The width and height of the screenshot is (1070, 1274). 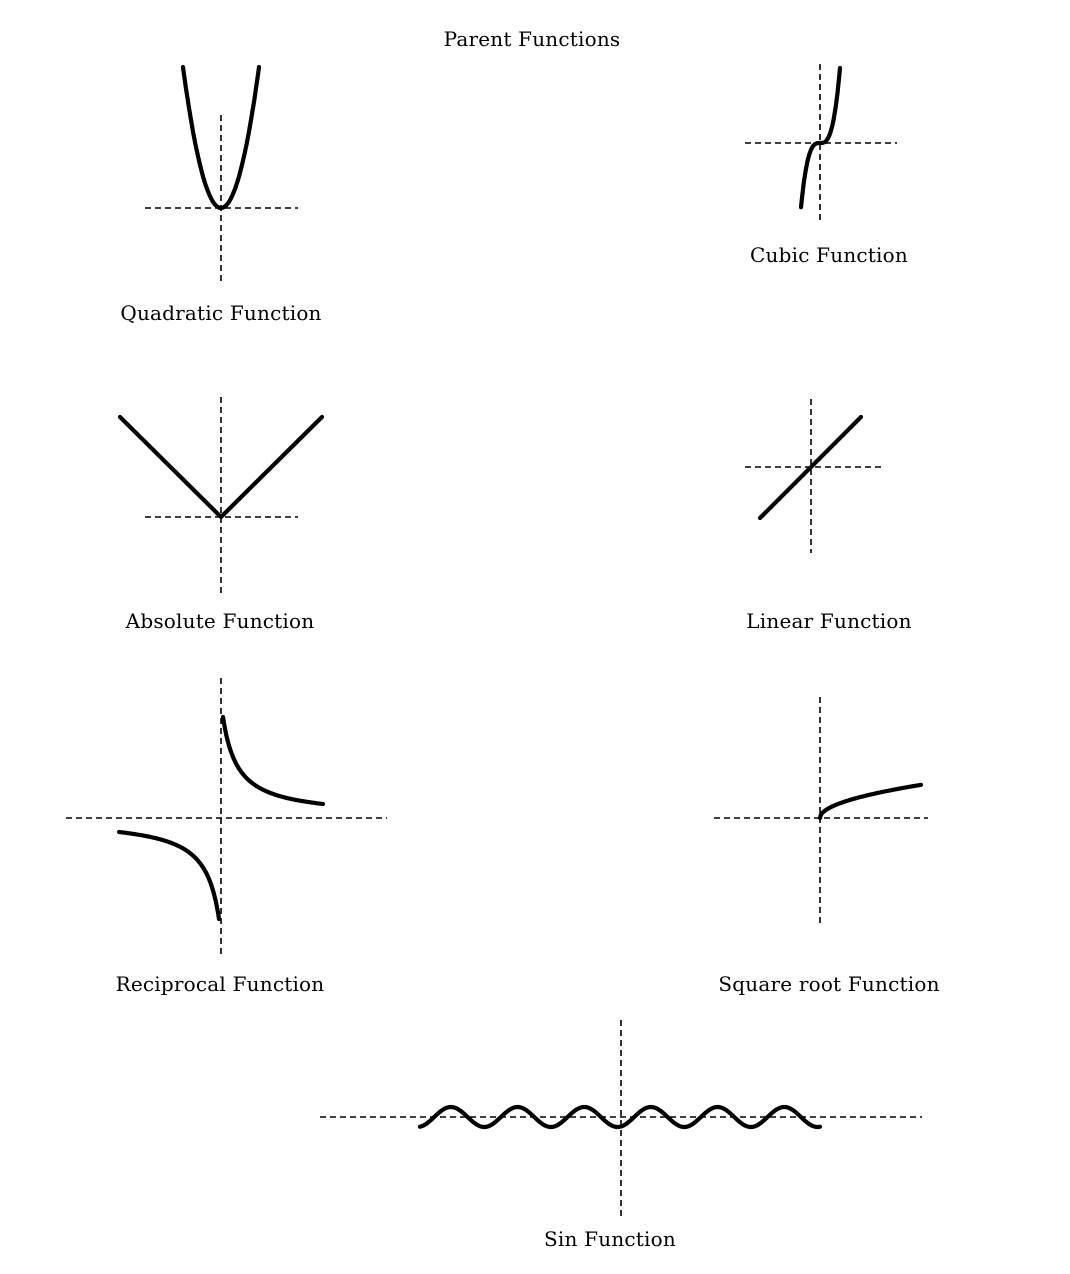 I want to click on quadratic-curve, so click(x=221, y=137).